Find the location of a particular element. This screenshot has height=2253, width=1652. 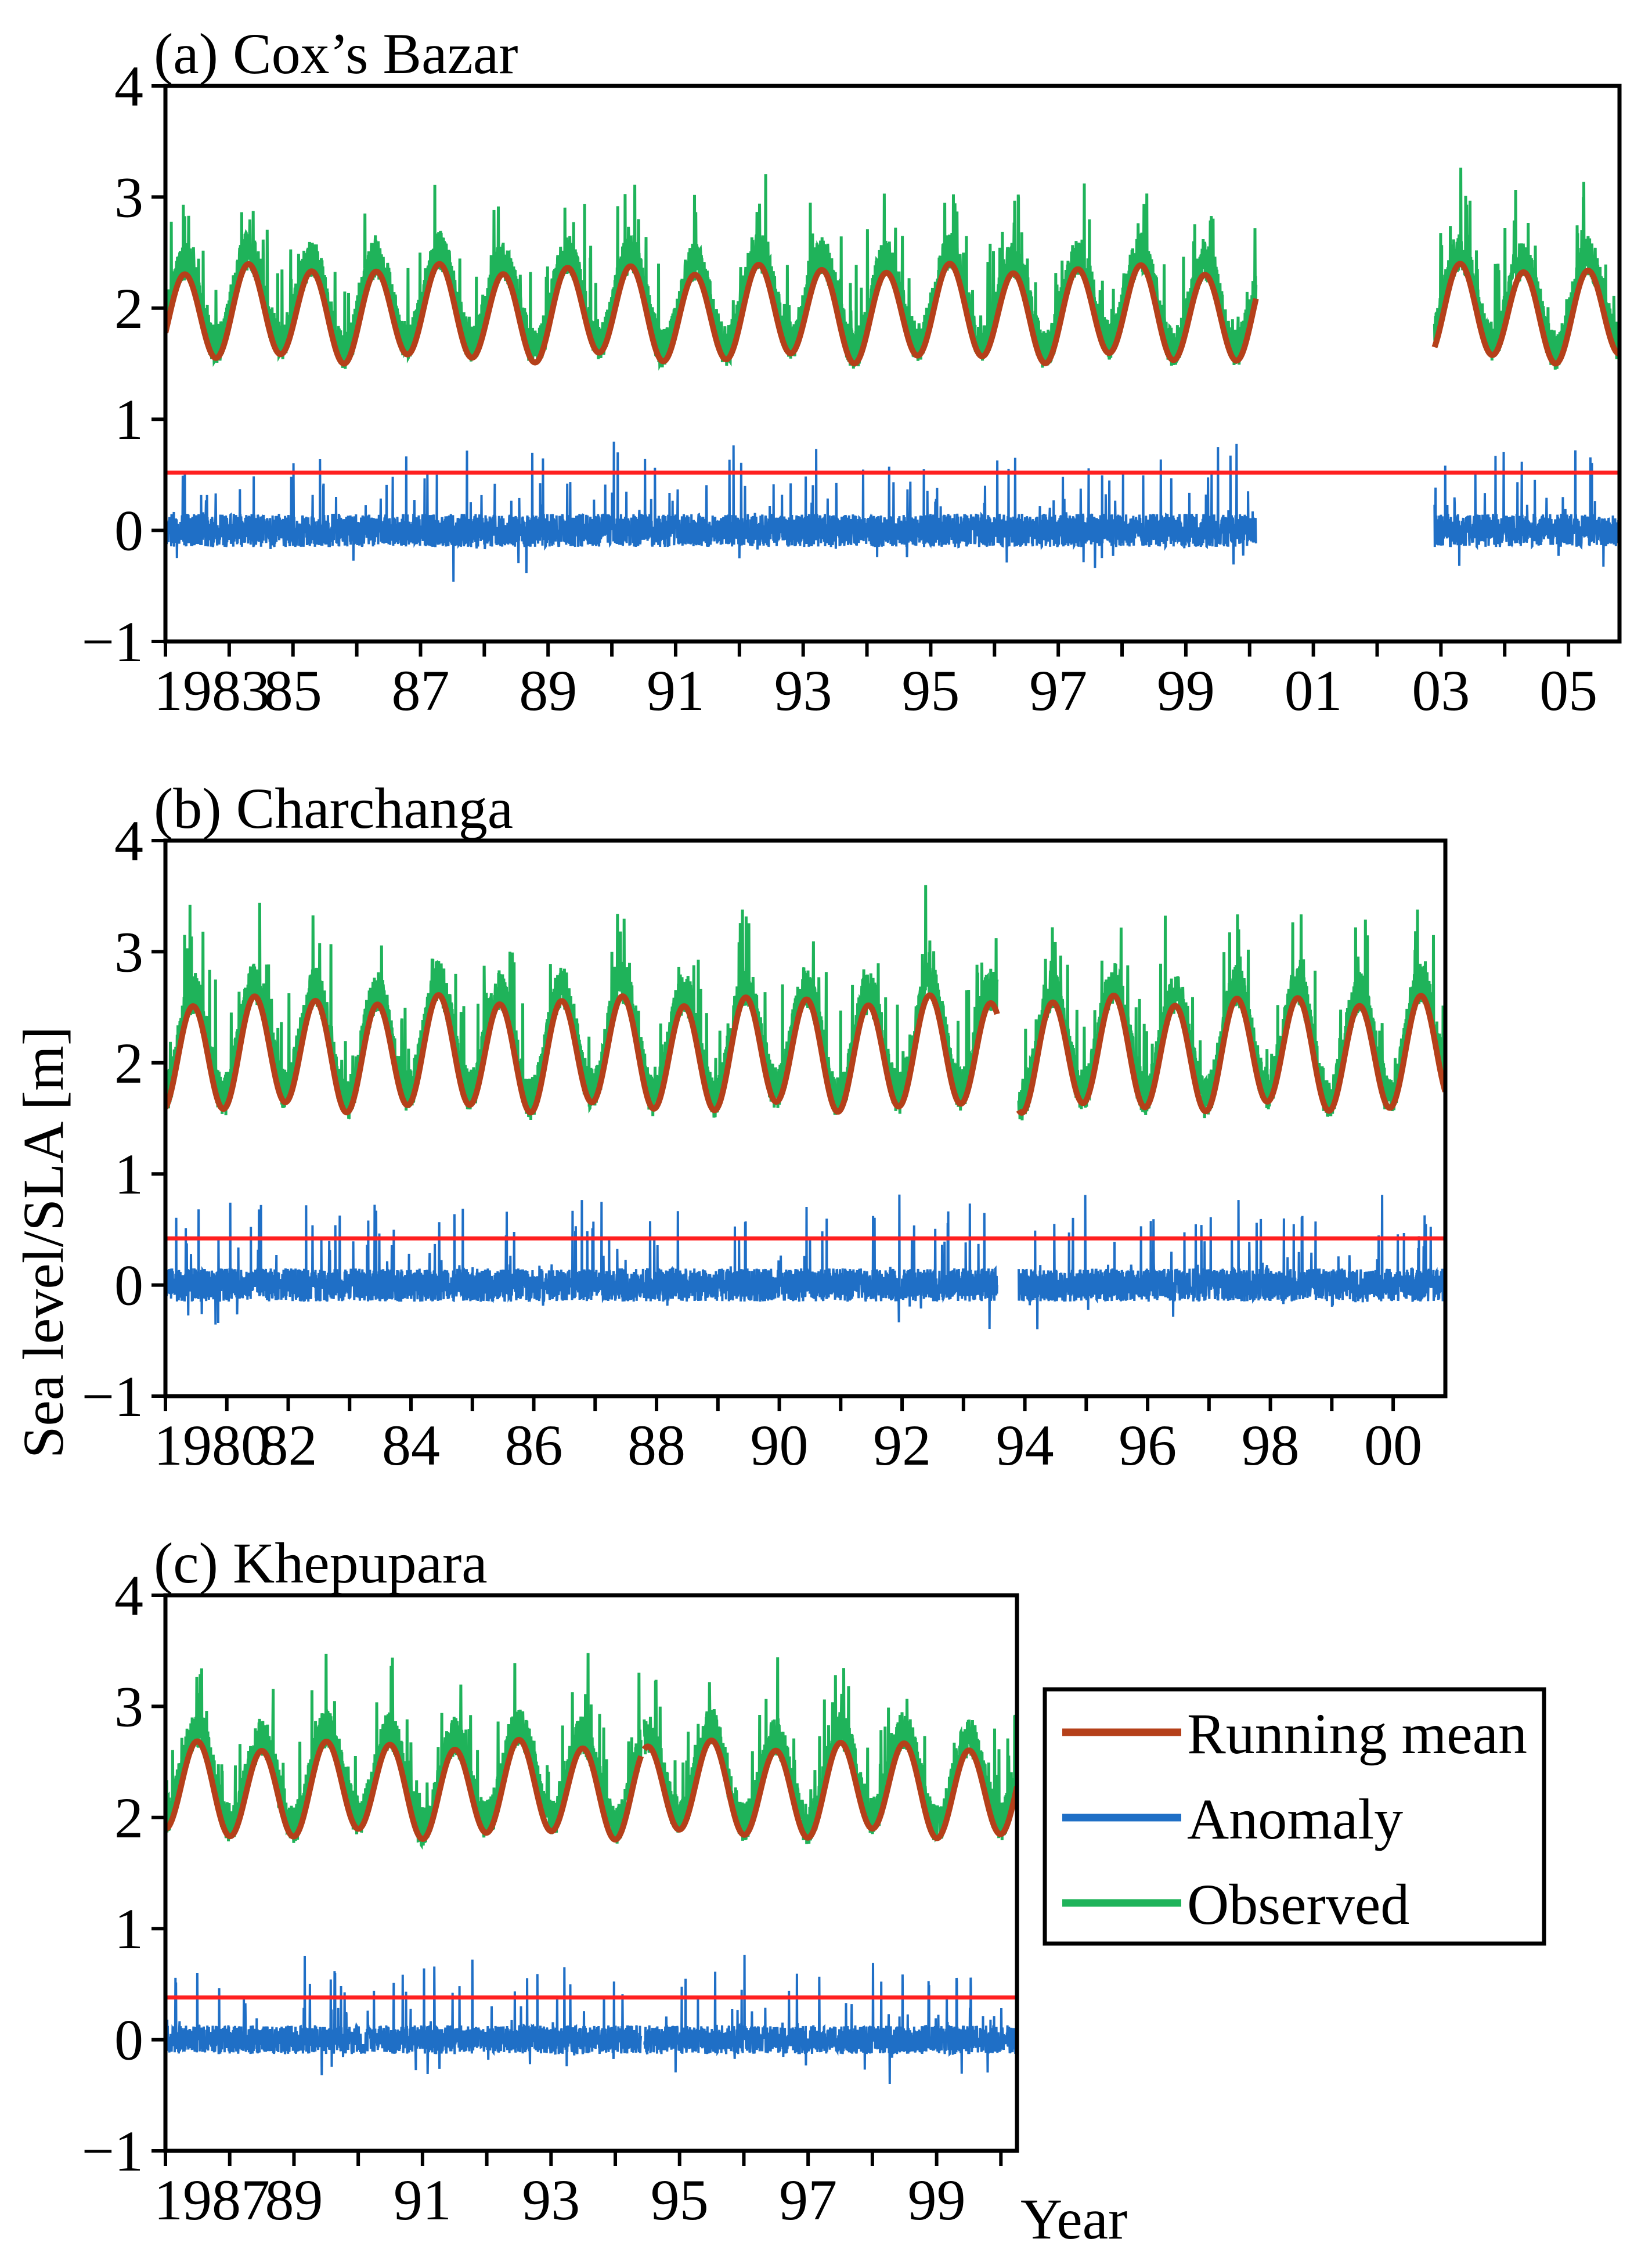

panel-title: (c) Khepupara is located at coordinates (321, 1563).